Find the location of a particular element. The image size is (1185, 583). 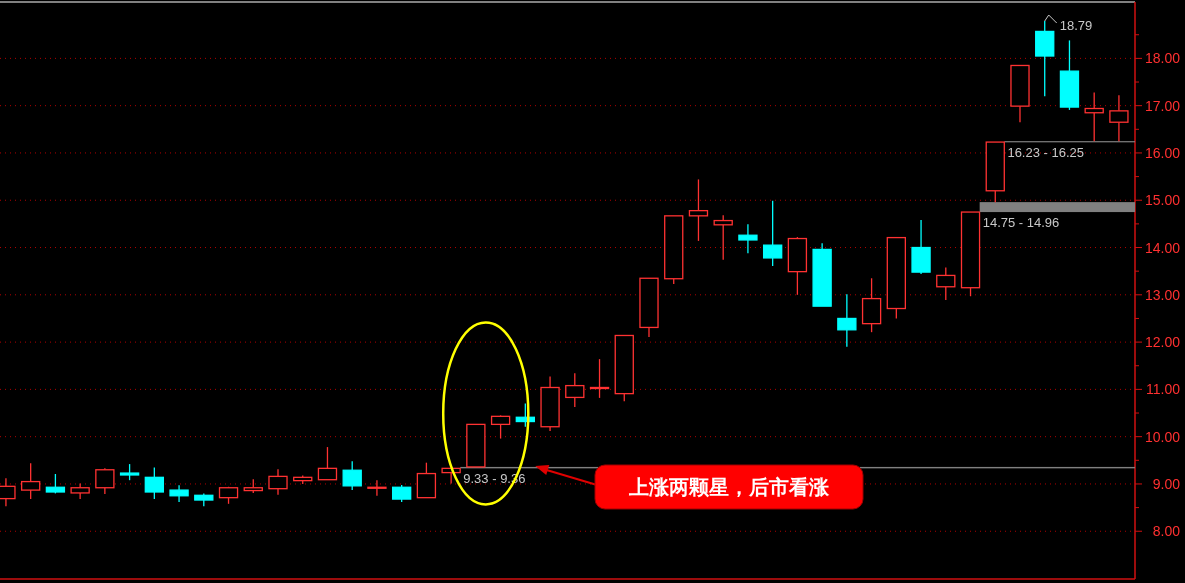

y-tick-label: 13.00 is located at coordinates (1162, 294).